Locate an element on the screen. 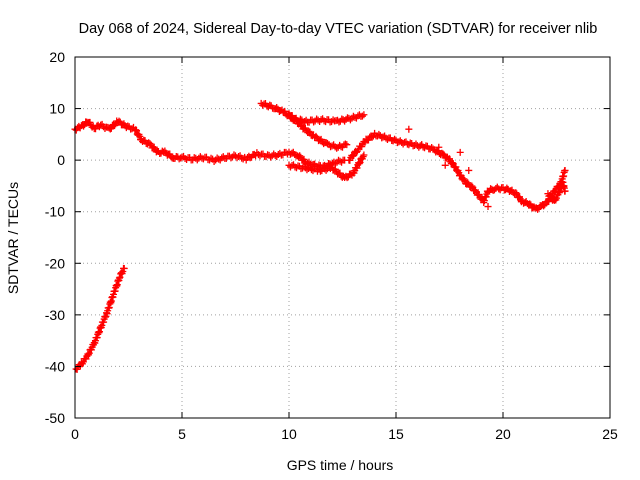  x-tick-label: 10 is located at coordinates (289, 434).